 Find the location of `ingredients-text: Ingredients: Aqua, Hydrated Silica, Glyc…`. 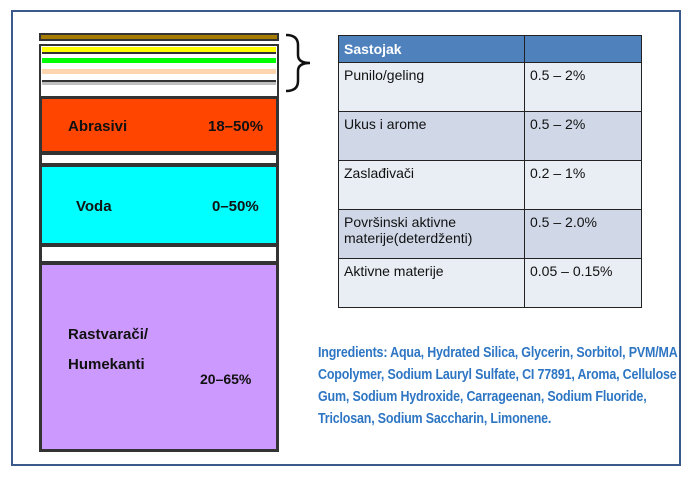

ingredients-text: Ingredients: Aqua, Hydrated Silica, Glyc… is located at coordinates (498, 386).